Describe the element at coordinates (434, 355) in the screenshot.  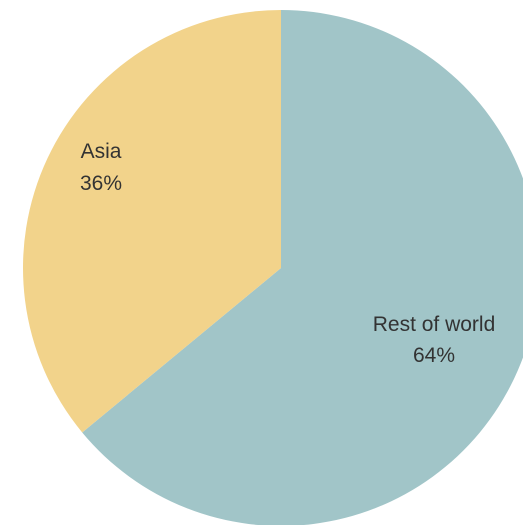
I see `slice-value-rest-of-world: 64%` at that location.